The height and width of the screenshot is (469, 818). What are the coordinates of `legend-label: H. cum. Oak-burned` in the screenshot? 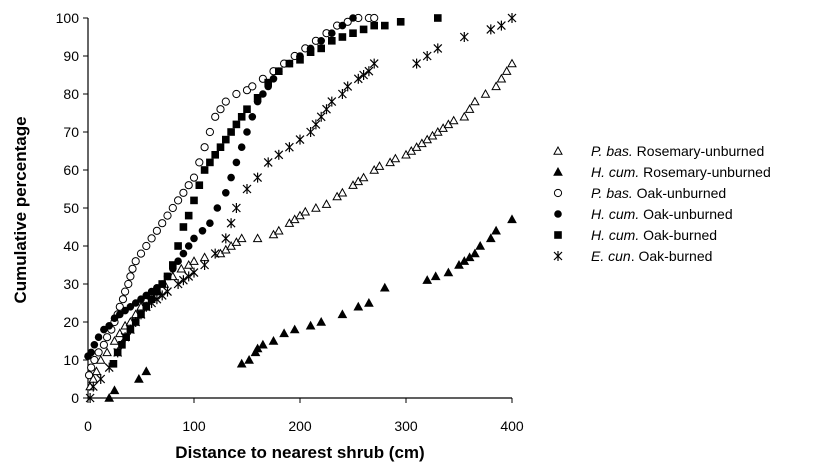 It's located at (654, 235).